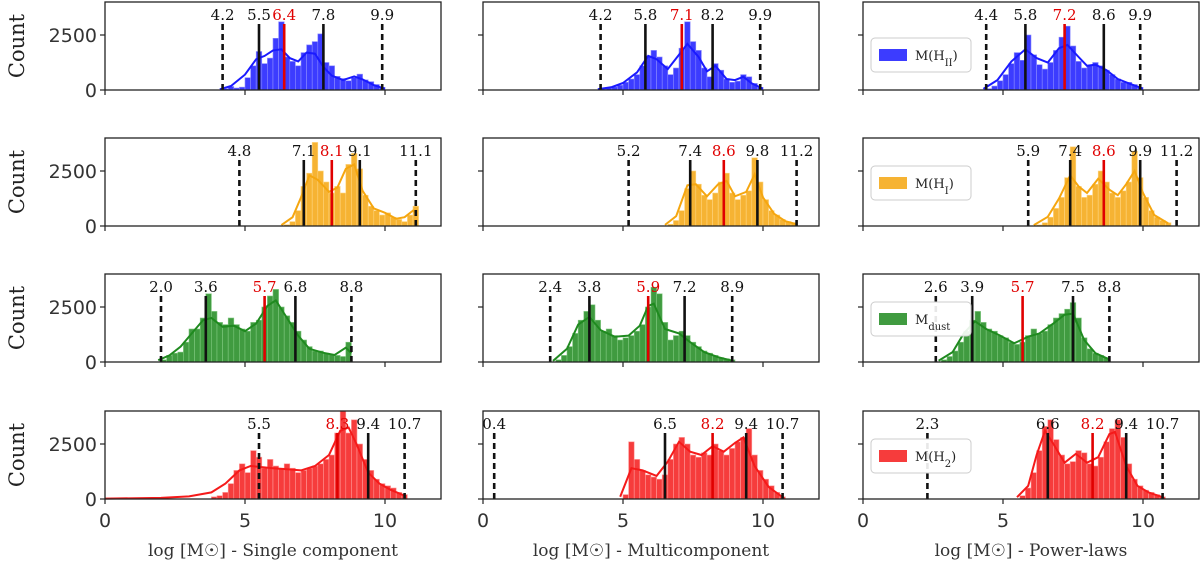 This screenshot has width=1200, height=564. I want to click on median-label: 7.1, so click(682, 15).